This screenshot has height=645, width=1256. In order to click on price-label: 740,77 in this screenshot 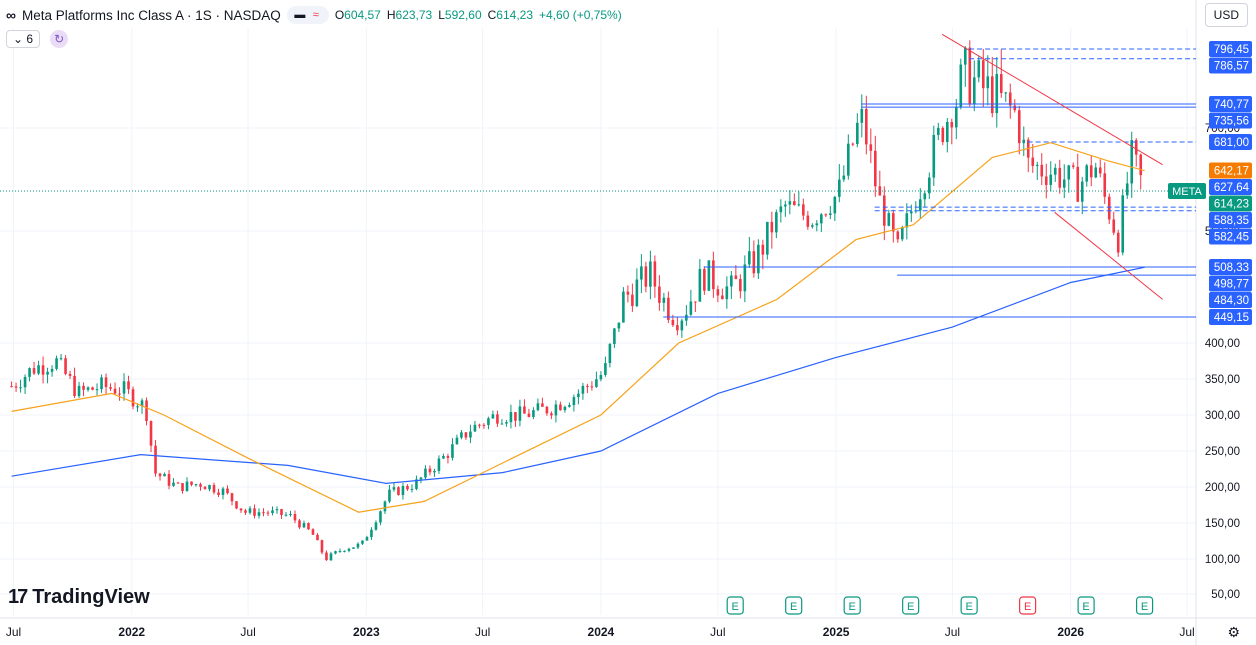, I will do `click(1231, 105)`.